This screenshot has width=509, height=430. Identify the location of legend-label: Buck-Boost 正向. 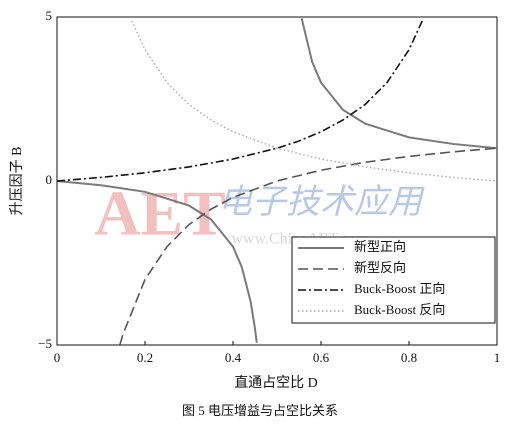
(399, 288).